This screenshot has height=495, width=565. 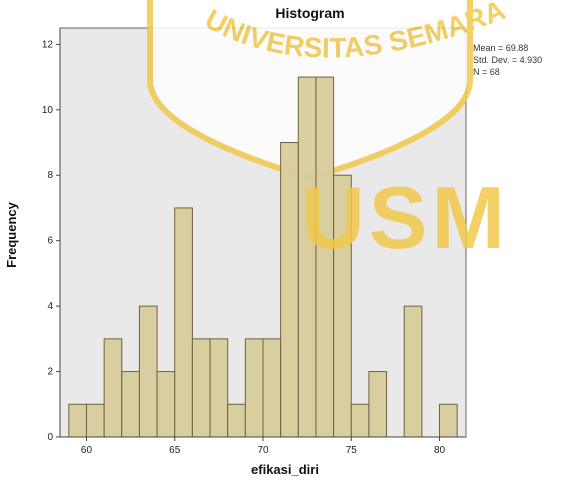 I want to click on y-tick-label: 6, so click(x=50, y=241).